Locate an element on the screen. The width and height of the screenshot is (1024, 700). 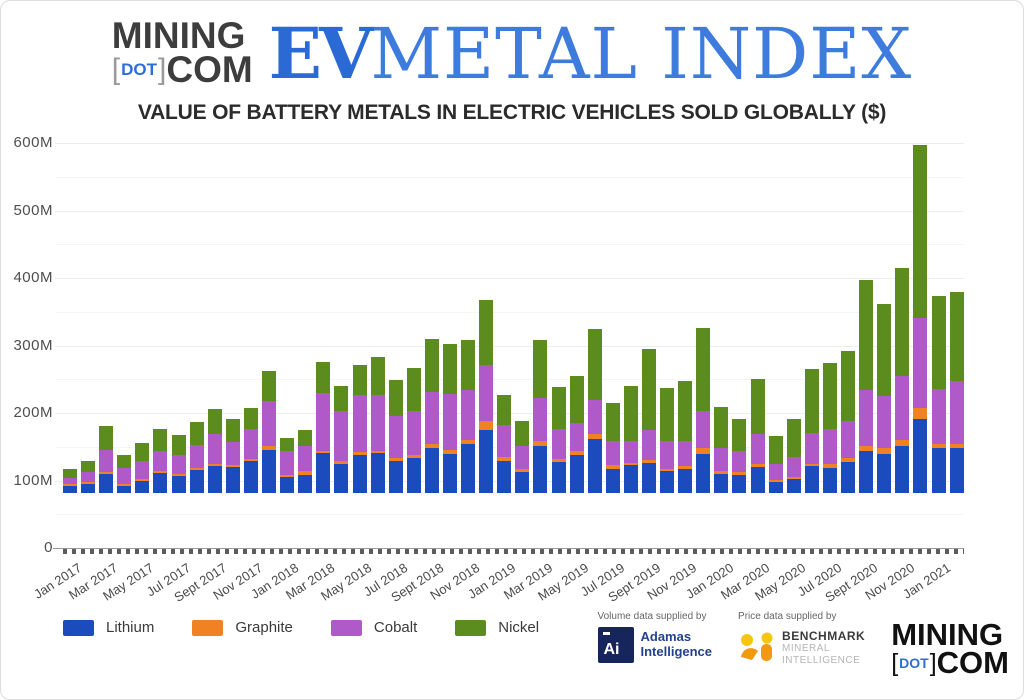
gridline-250m is located at coordinates (509, 380).